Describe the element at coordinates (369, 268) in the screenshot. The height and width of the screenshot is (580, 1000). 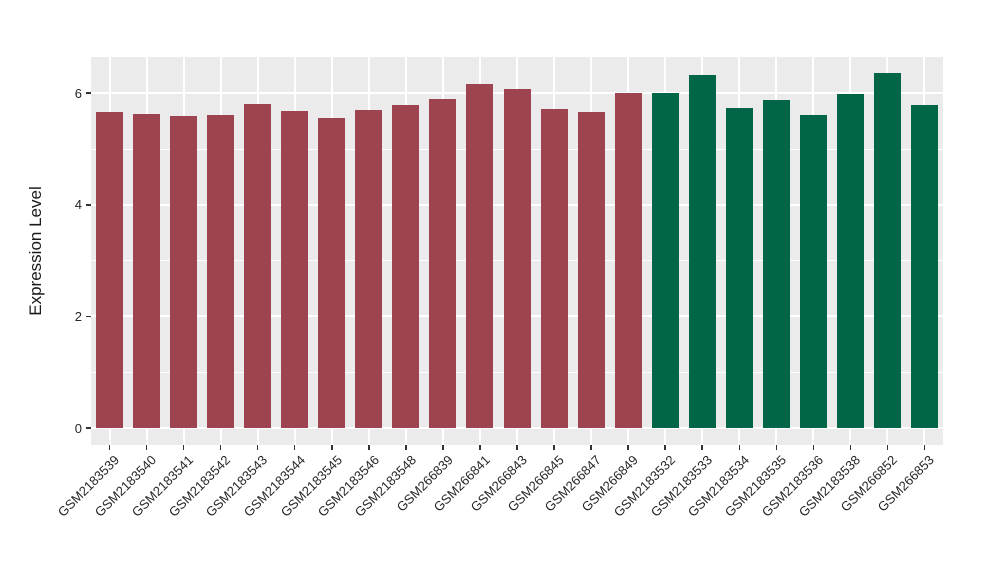
I see `bar-GSM2183546` at that location.